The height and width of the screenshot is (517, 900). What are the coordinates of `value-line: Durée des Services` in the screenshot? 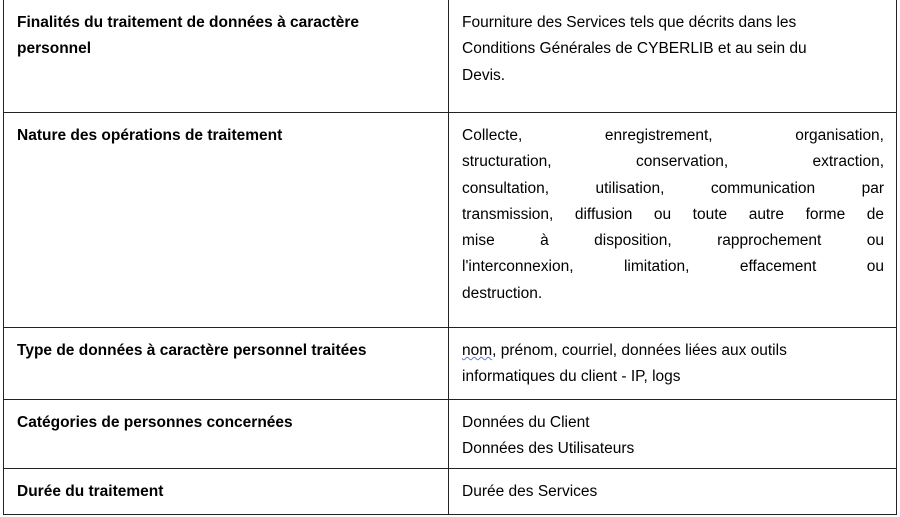 It's located at (530, 491).